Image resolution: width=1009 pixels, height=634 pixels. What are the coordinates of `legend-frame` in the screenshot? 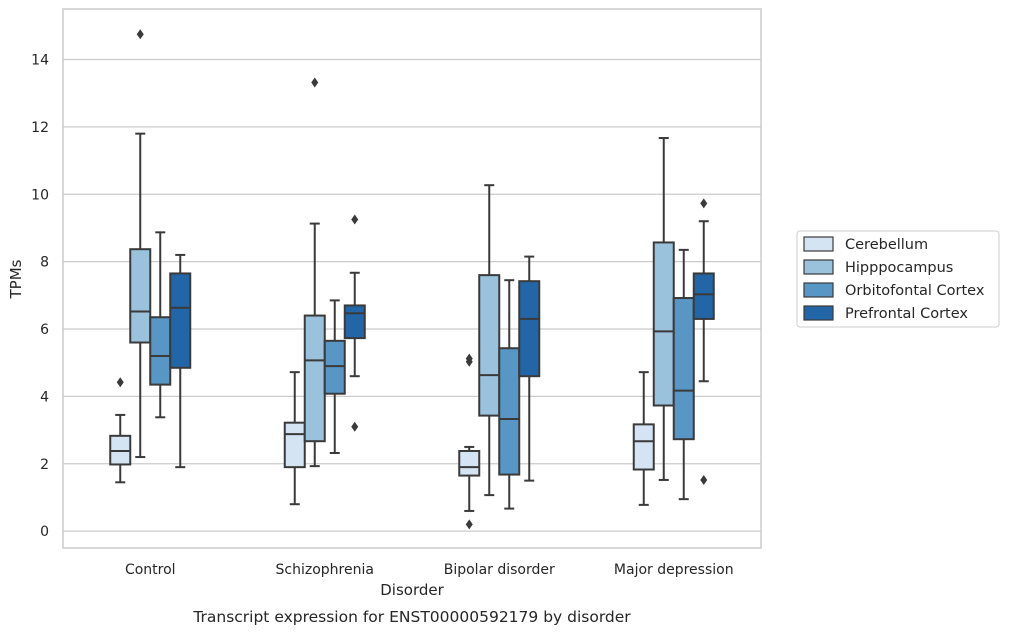 It's located at (898, 279).